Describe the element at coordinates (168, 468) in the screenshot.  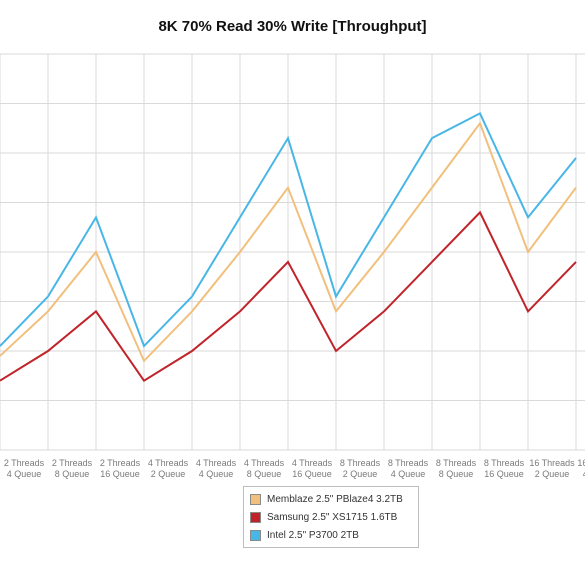
I see `x-tick-label: 4 Threads 2 Queue` at that location.